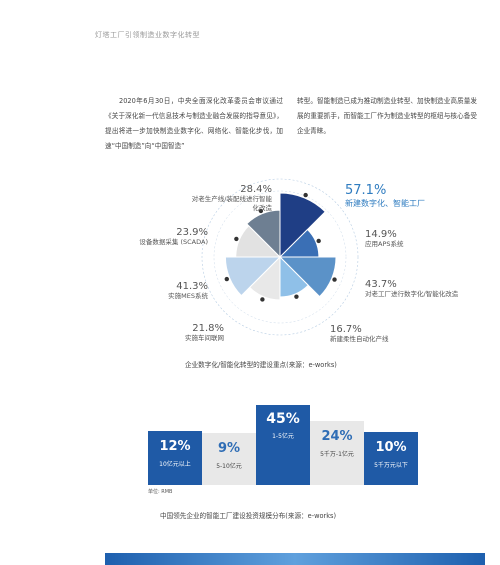 Image resolution: width=500 pixels, height=565 pixels. I want to click on pie-label-pct-6: 41.3%, so click(192, 286).